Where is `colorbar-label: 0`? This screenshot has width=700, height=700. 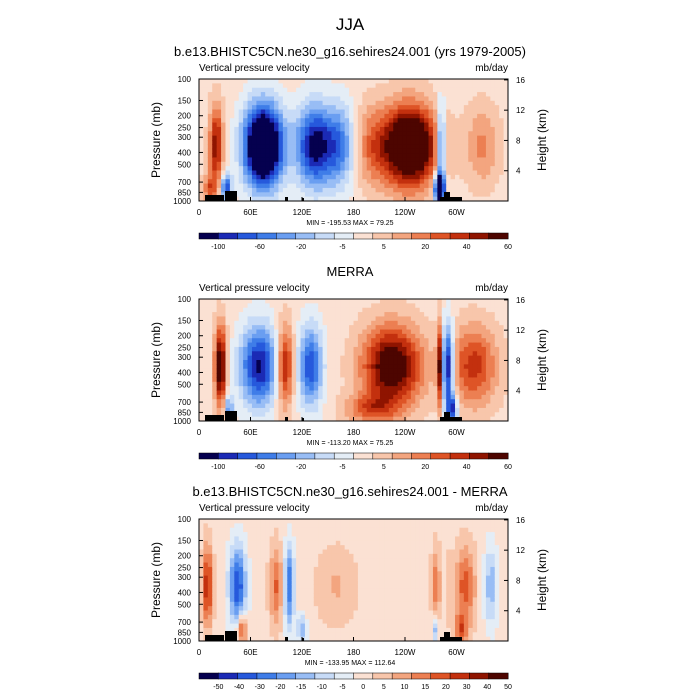 colorbar-label: 0 is located at coordinates (363, 687).